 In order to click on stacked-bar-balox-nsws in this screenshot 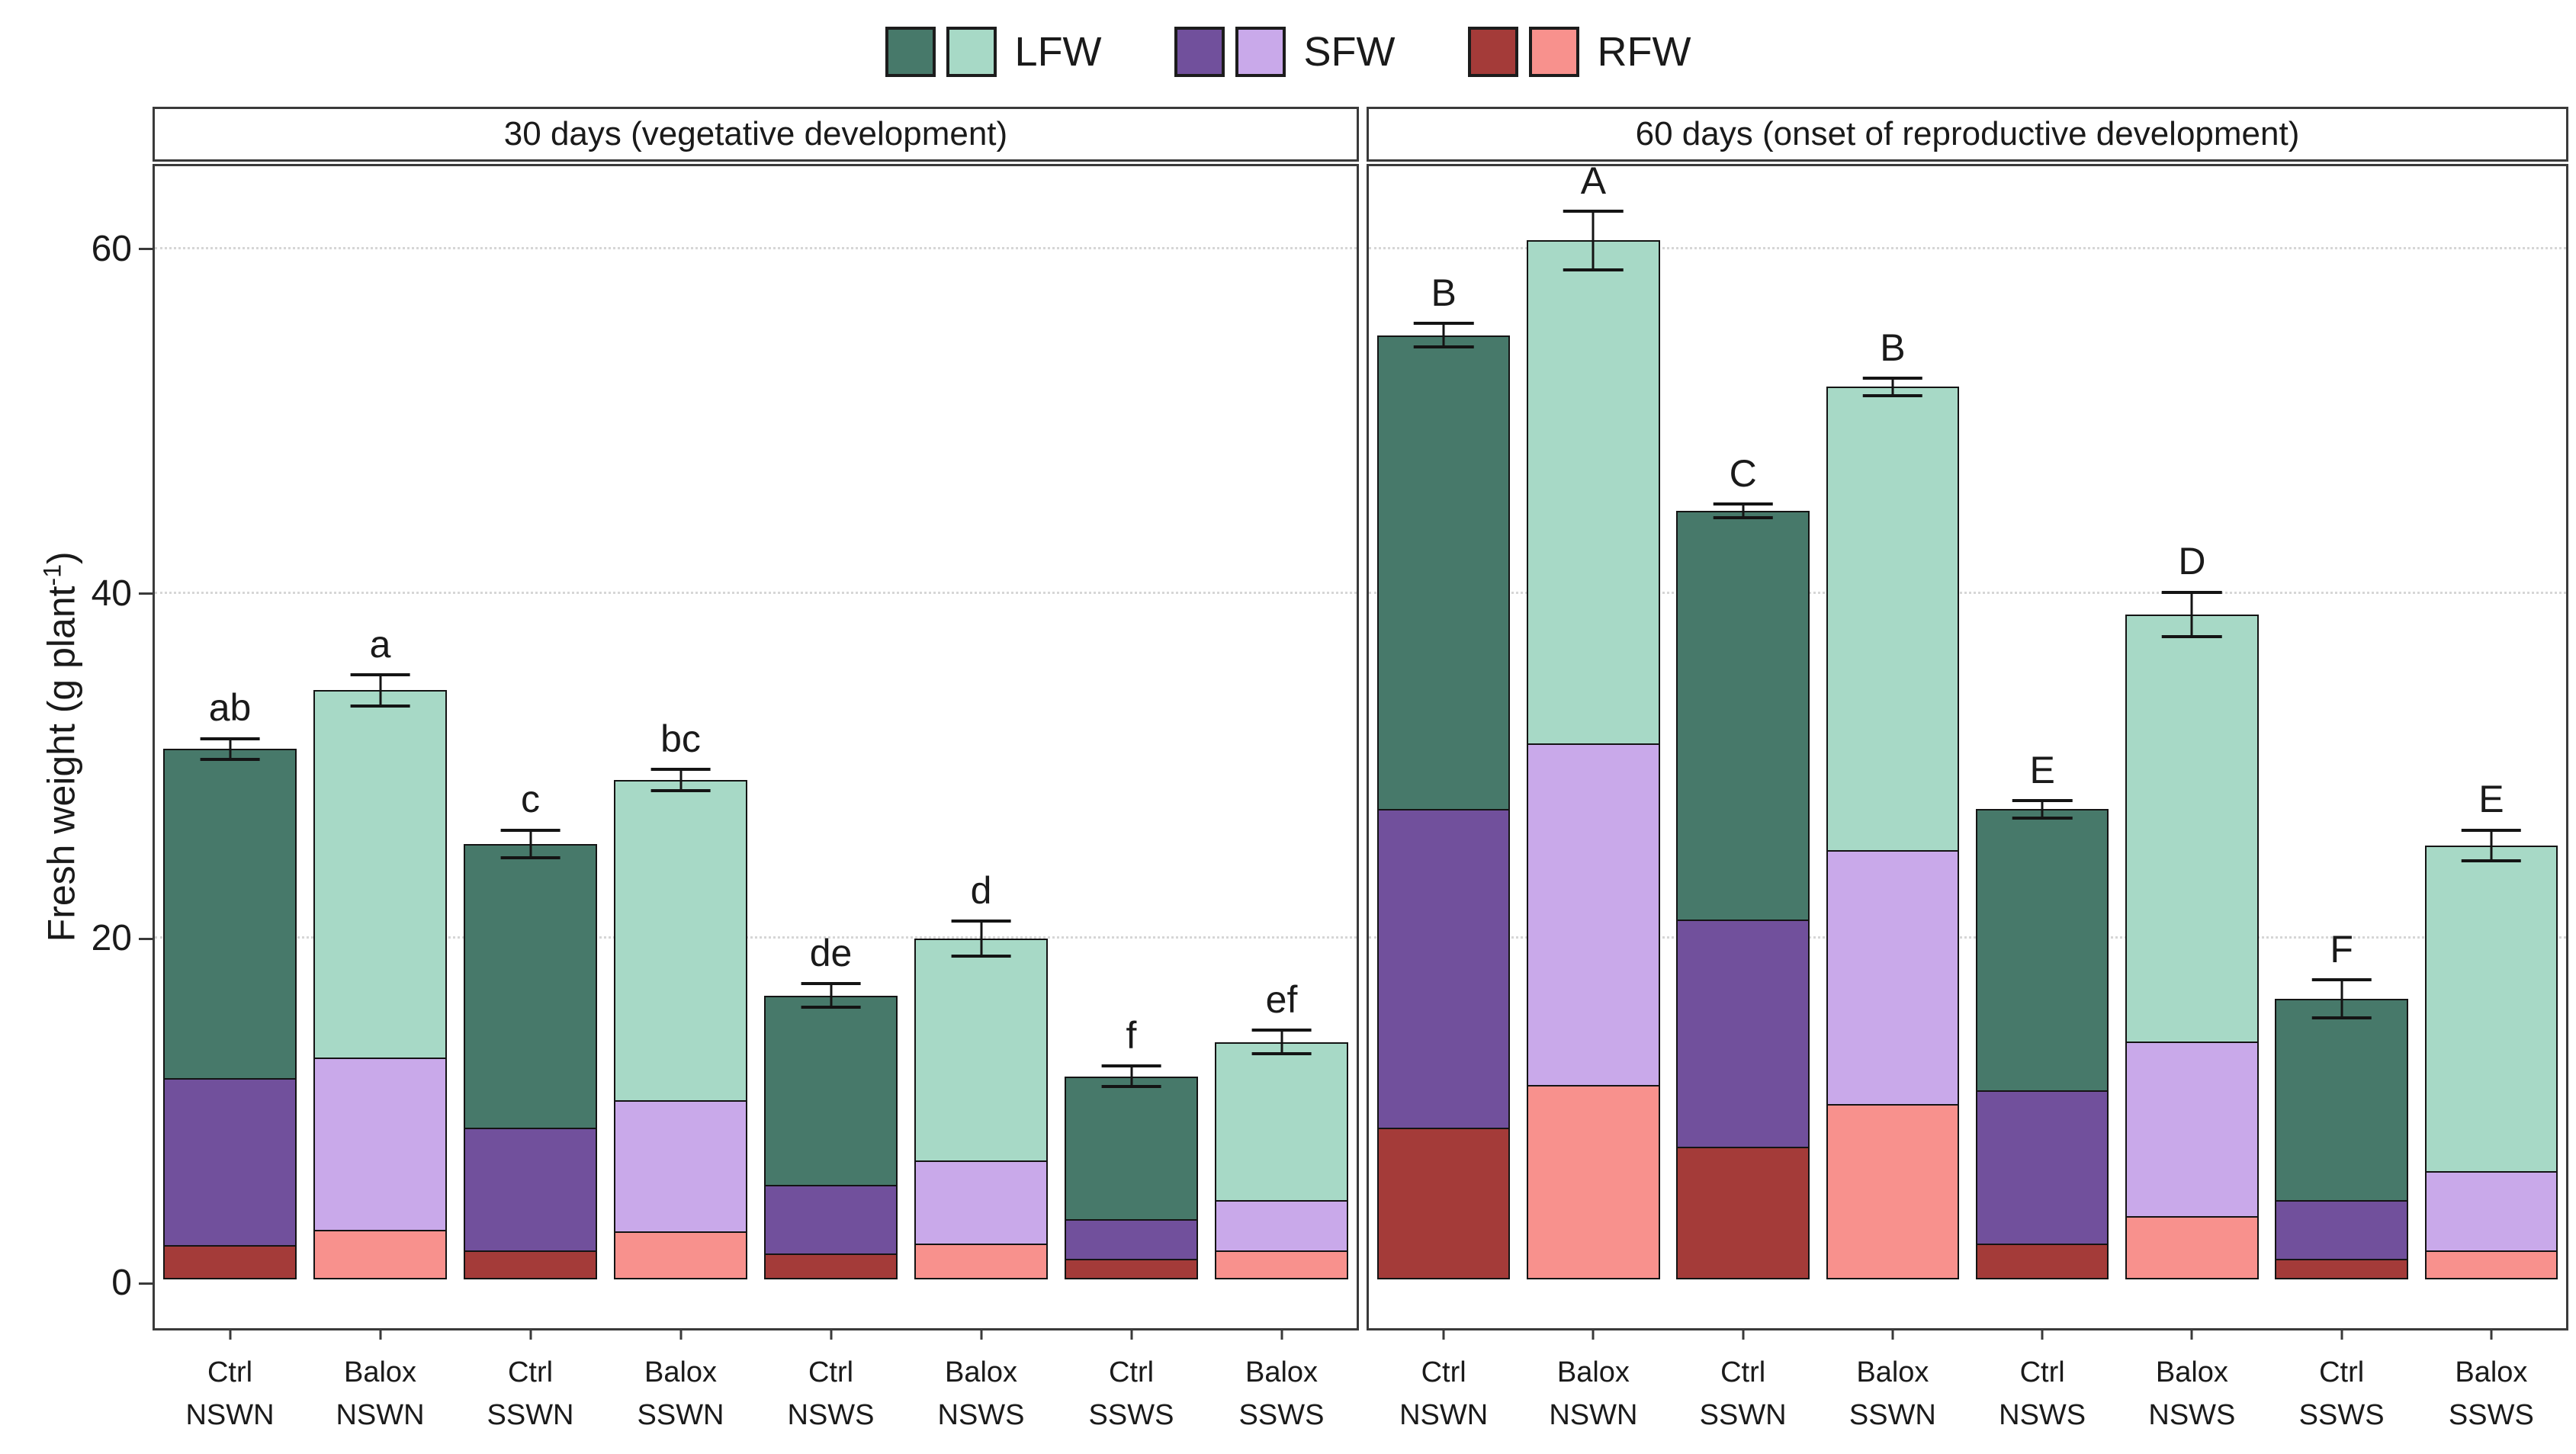, I will do `click(2192, 948)`.